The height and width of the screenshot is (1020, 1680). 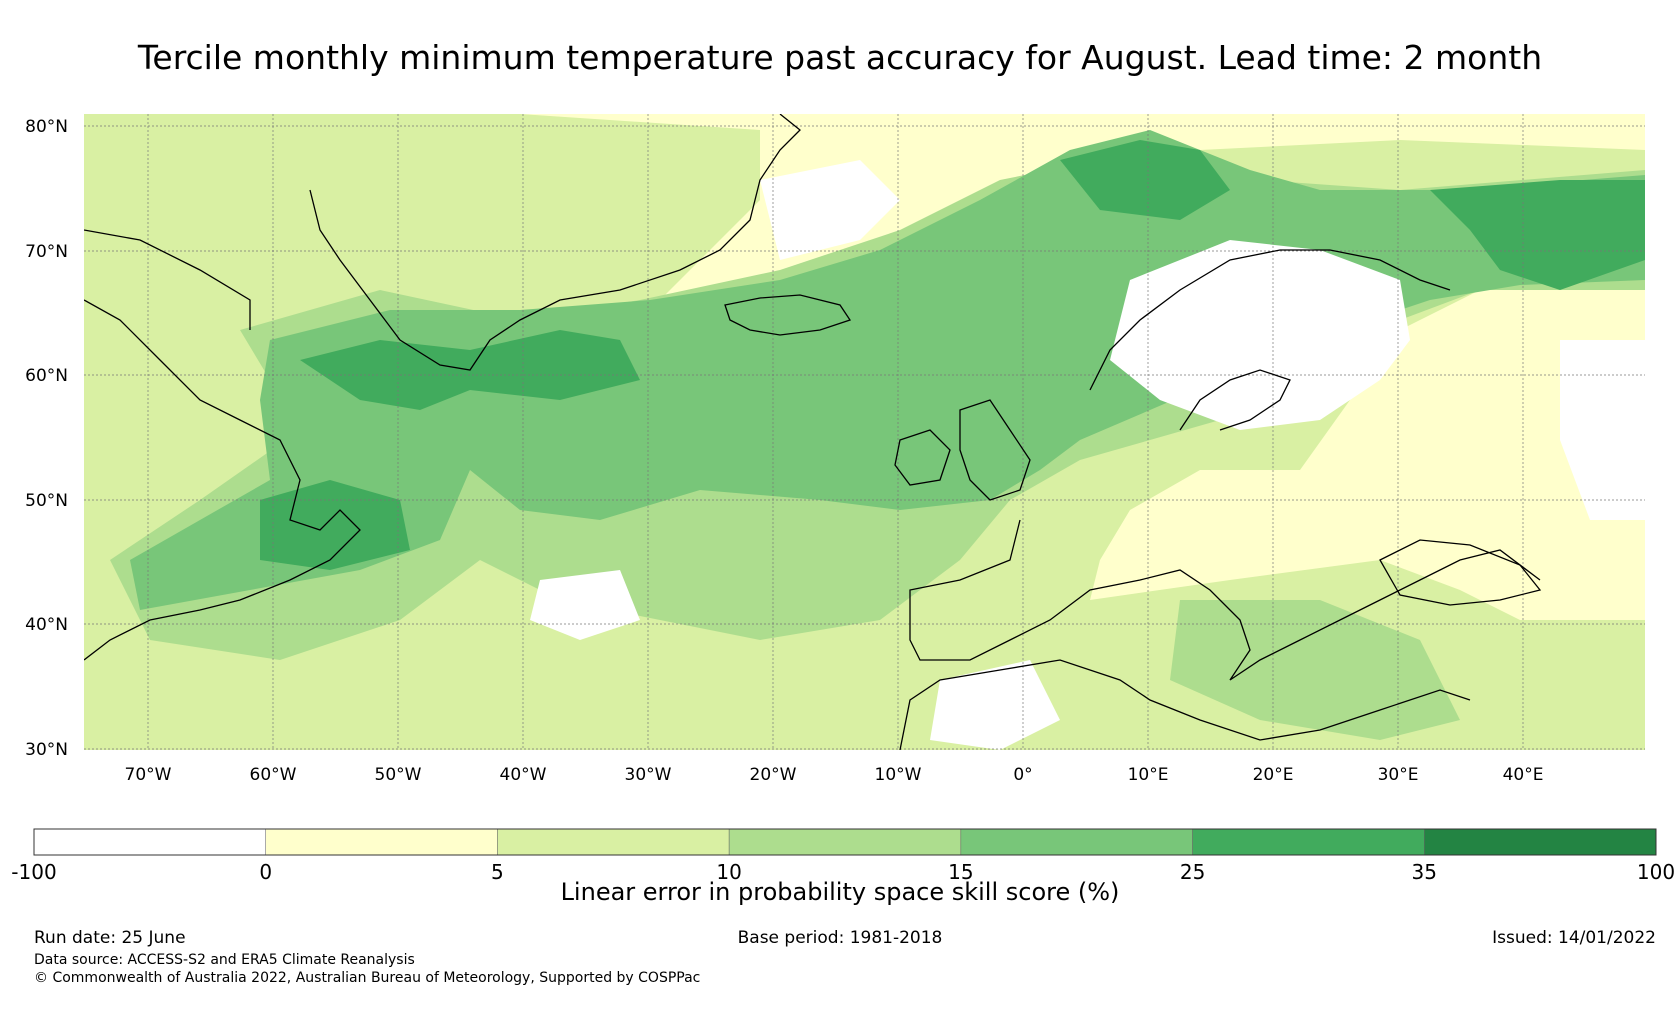 What do you see at coordinates (1424, 872) in the screenshot?
I see `colorbar-tick-label: 35` at bounding box center [1424, 872].